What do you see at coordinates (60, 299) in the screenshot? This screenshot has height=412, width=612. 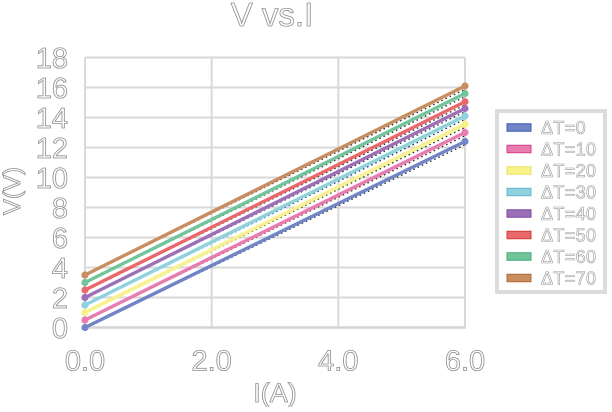 I see `svg-text: 2` at bounding box center [60, 299].